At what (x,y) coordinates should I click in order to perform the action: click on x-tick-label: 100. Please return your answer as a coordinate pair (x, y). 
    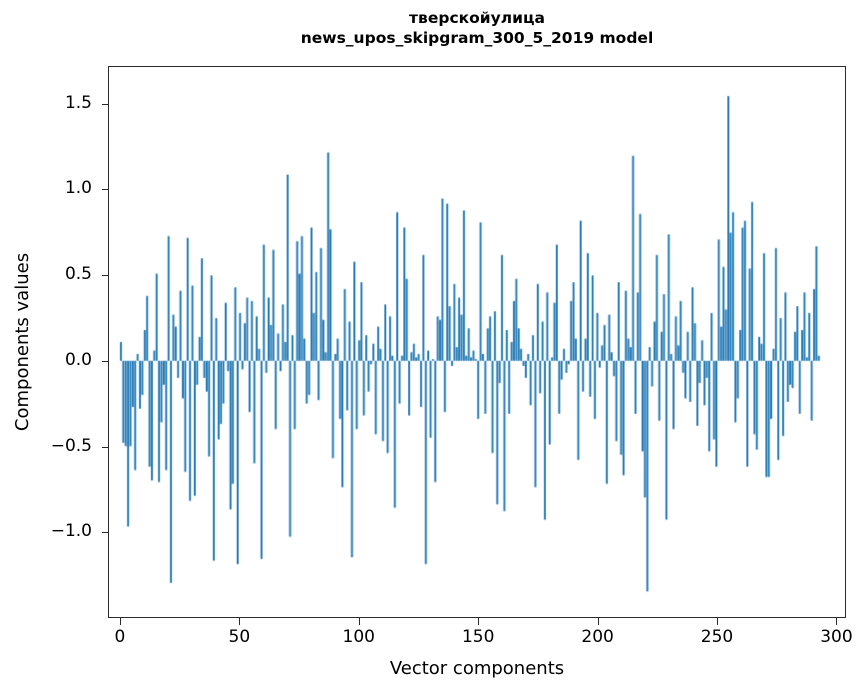
    Looking at the image, I should click on (358, 637).